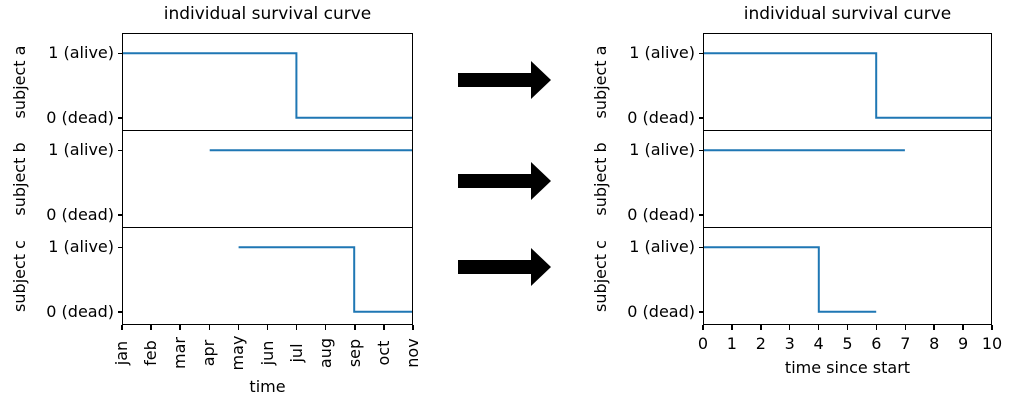  Describe the element at coordinates (789, 343) in the screenshot. I see `x-tick-label: 3` at that location.